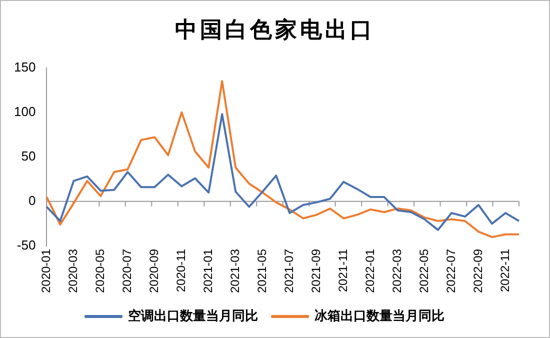  Describe the element at coordinates (343, 270) in the screenshot. I see `x-tick-label: 2021-11` at that location.